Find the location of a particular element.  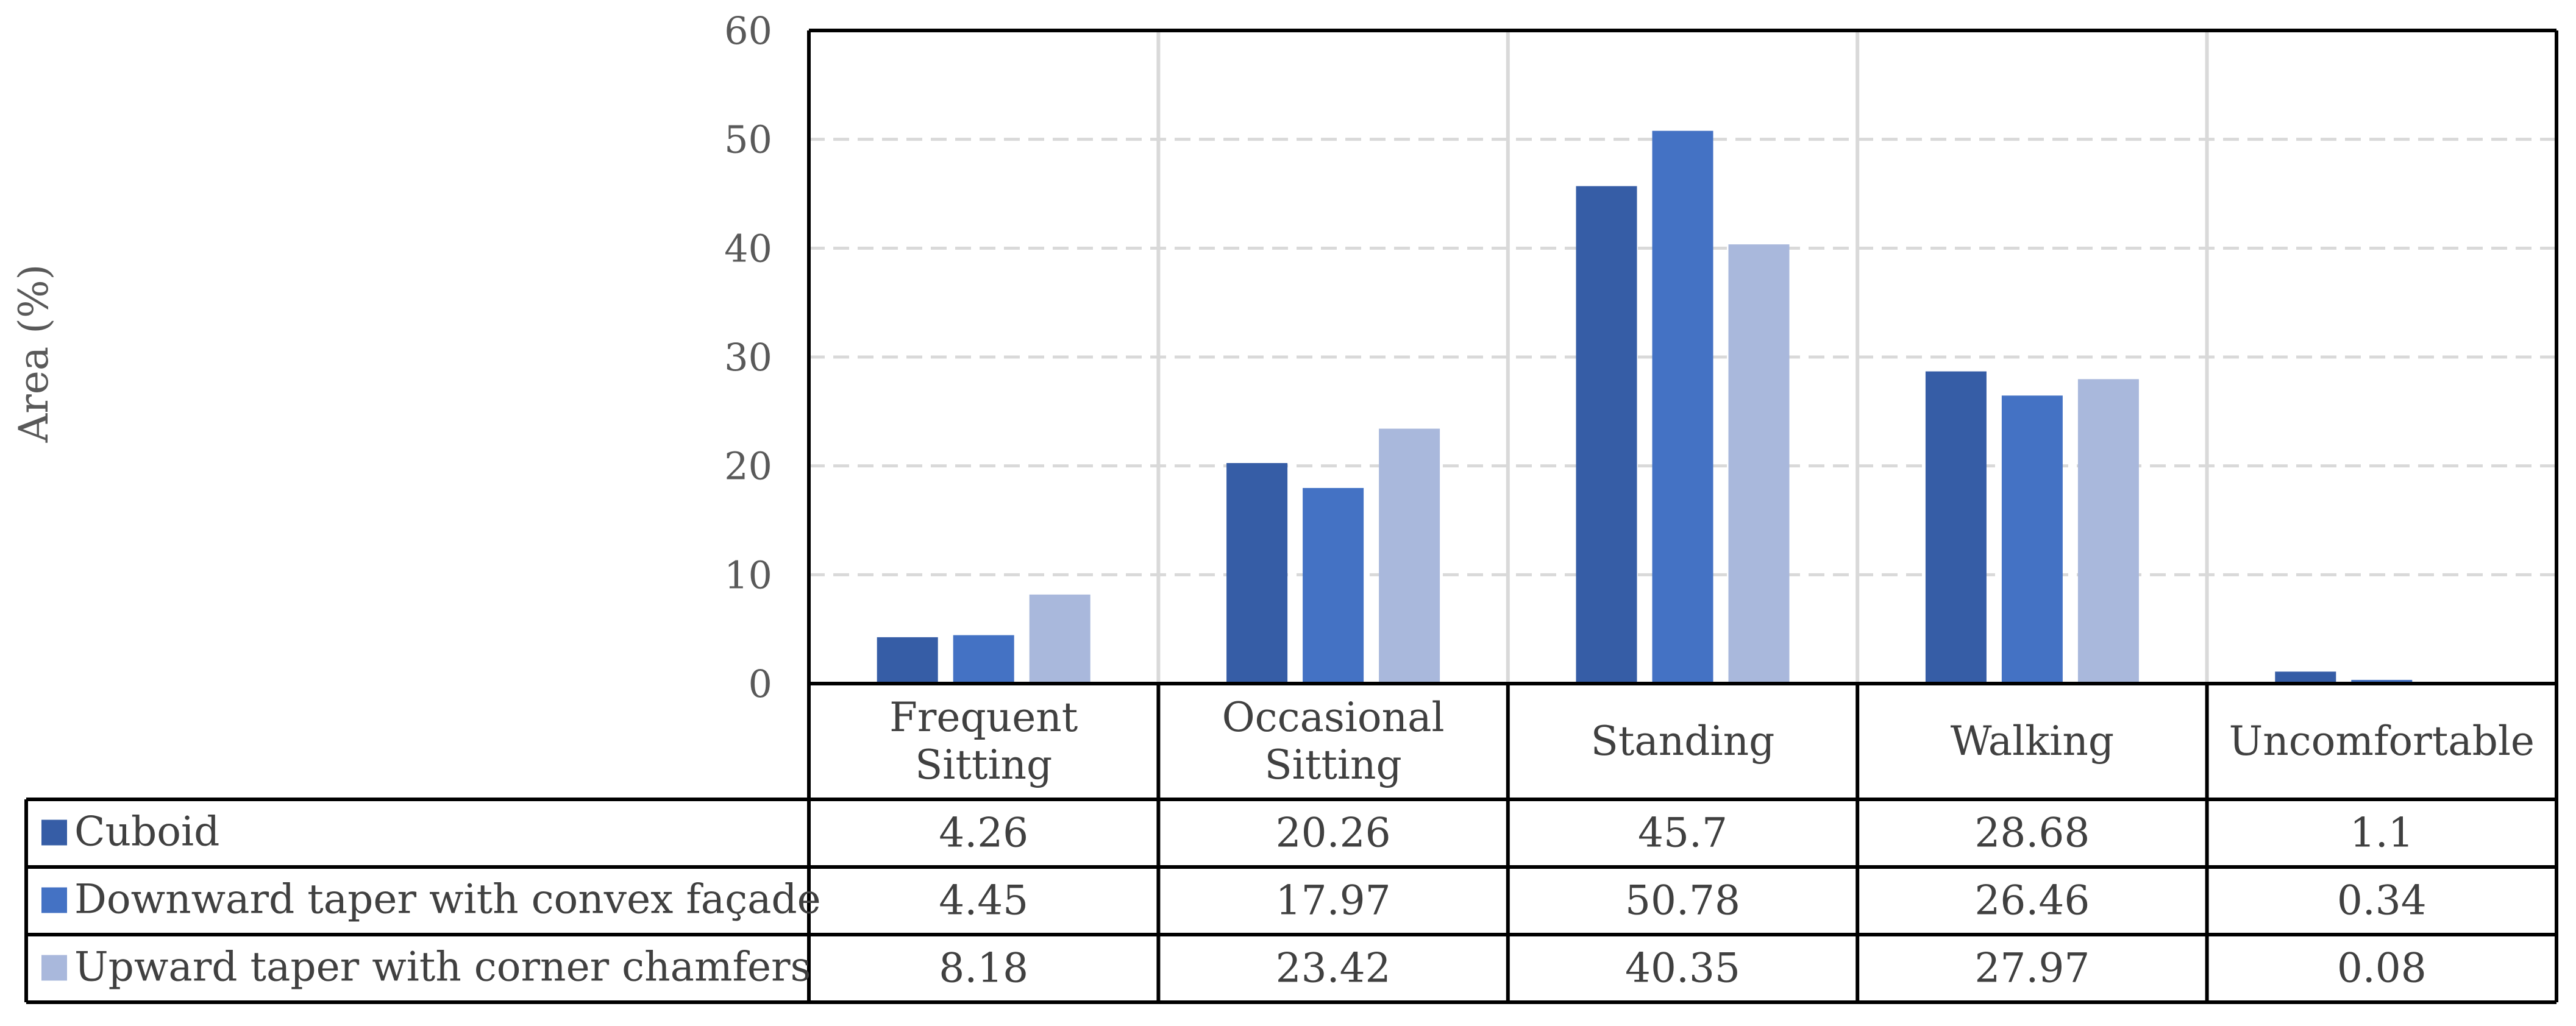

category-label: Uncomfortable is located at coordinates (2382, 742).